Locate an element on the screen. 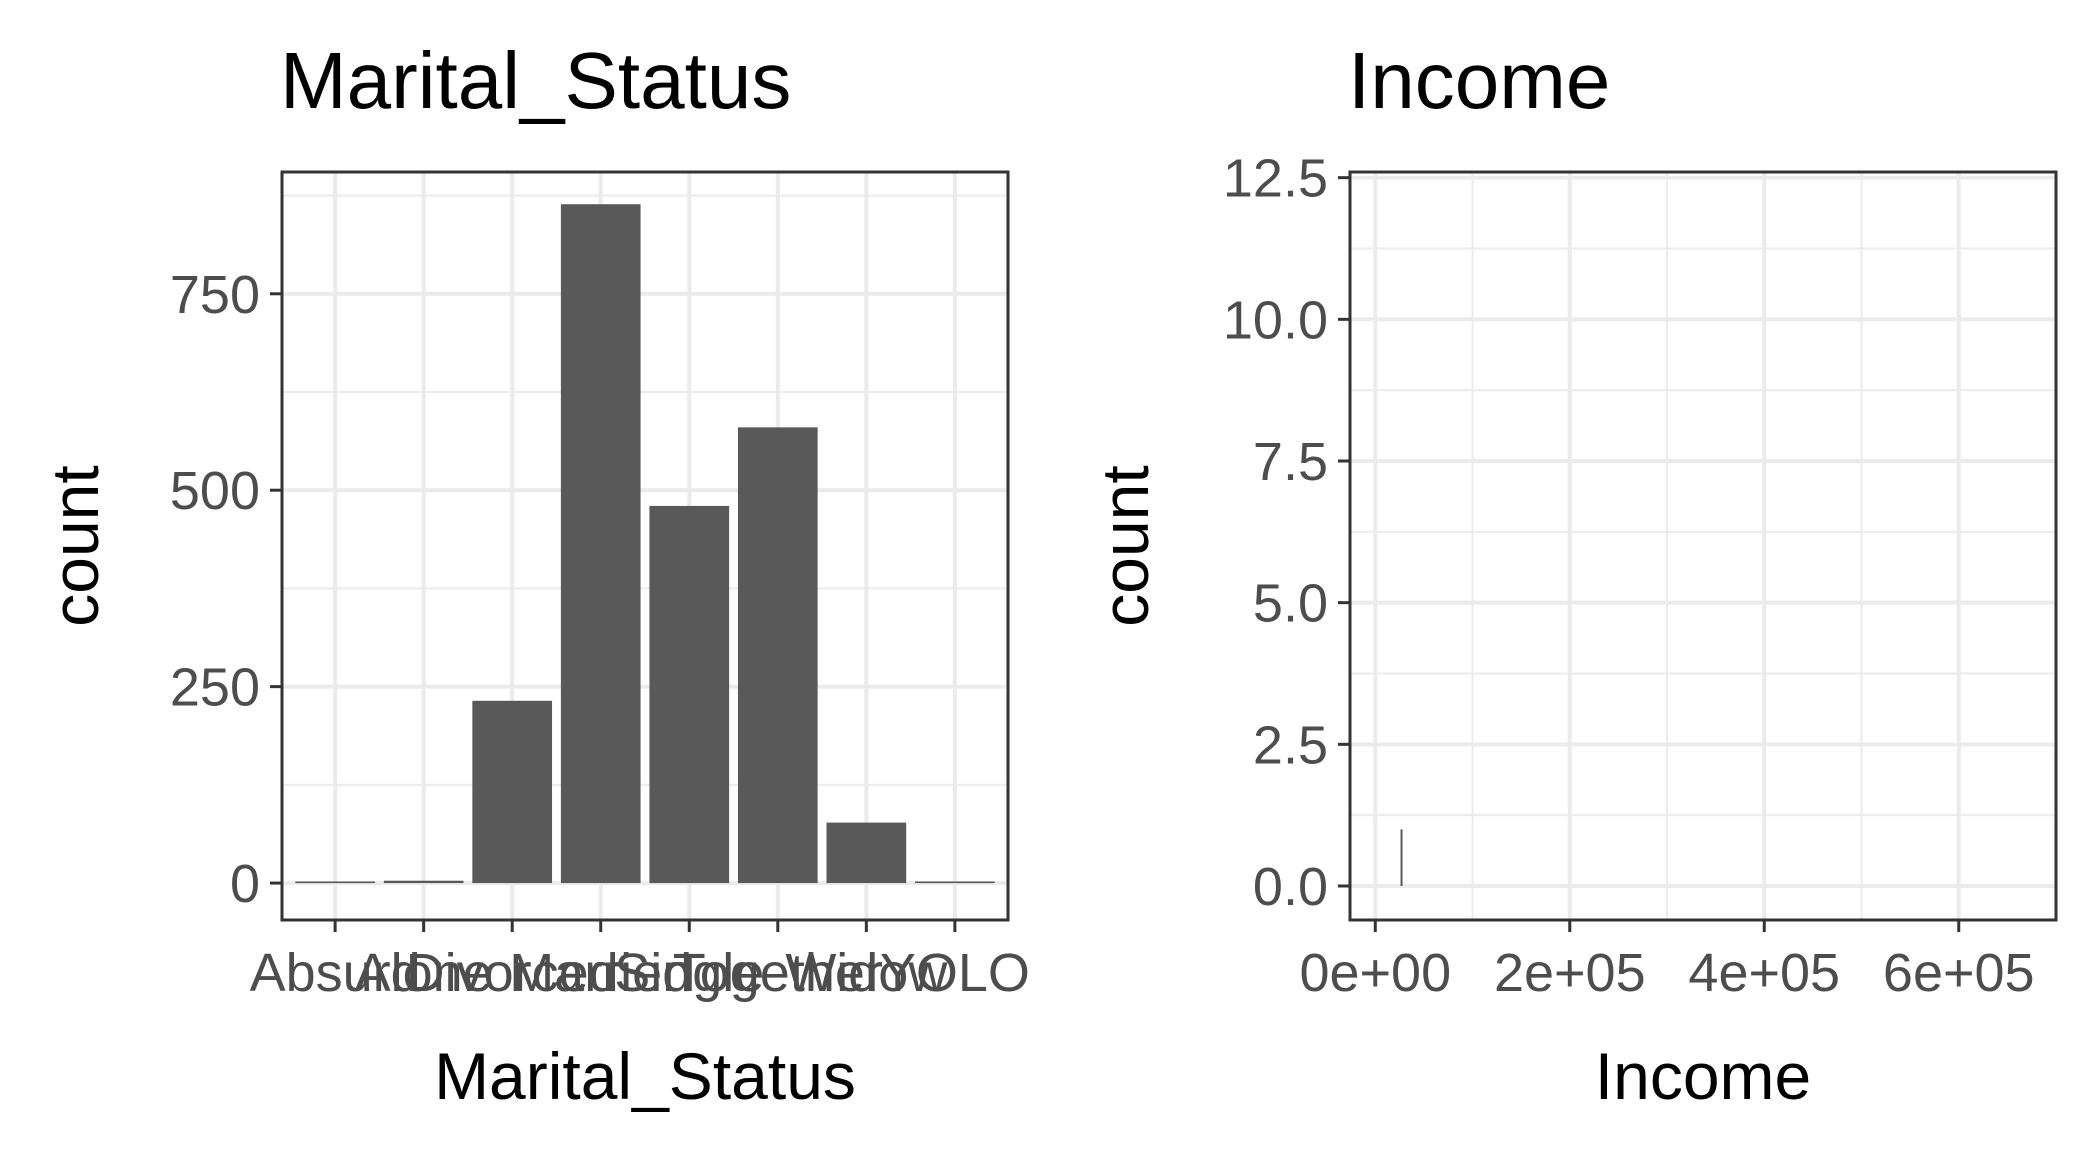 The height and width of the screenshot is (1157, 2088). y-tick-label: 12.5 is located at coordinates (1275, 179).